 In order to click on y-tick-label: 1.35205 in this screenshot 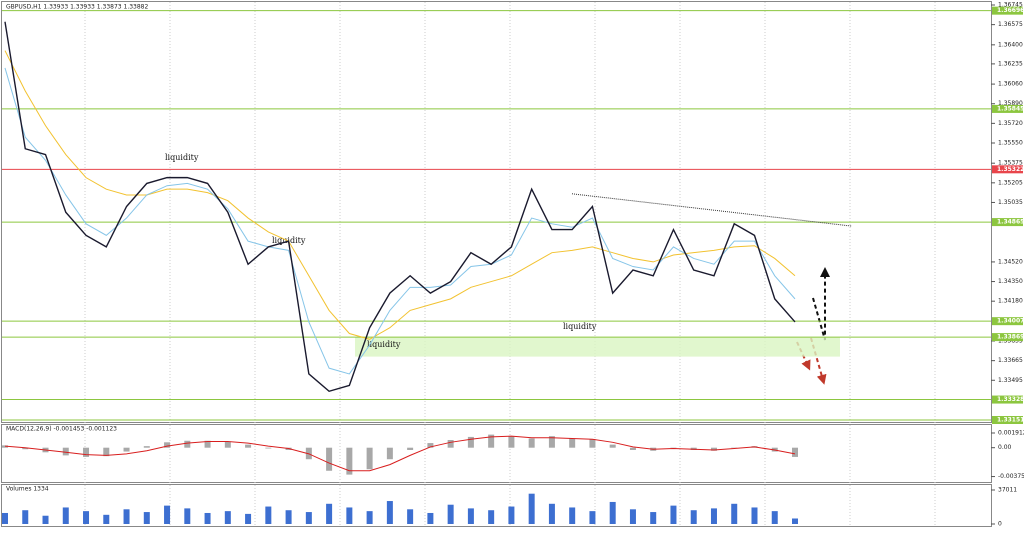, I will do `click(1010, 182)`.